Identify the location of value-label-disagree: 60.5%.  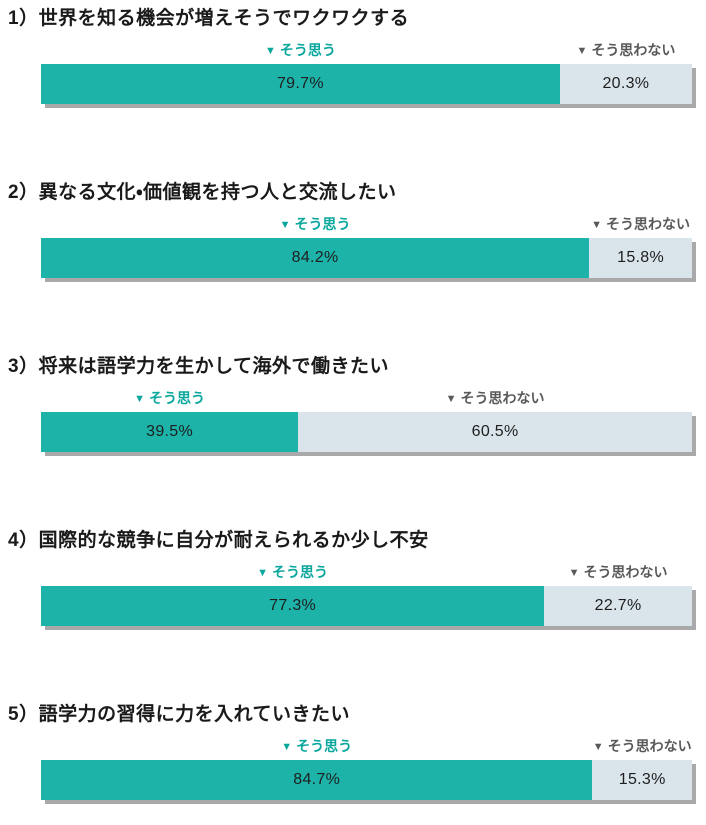
(495, 431).